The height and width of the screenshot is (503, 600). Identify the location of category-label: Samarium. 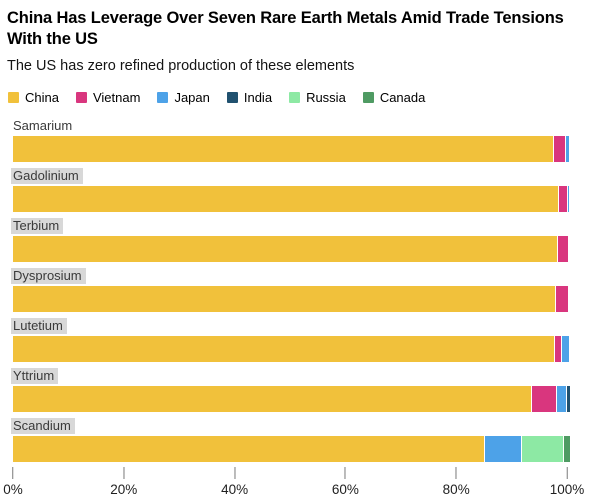
(43, 125).